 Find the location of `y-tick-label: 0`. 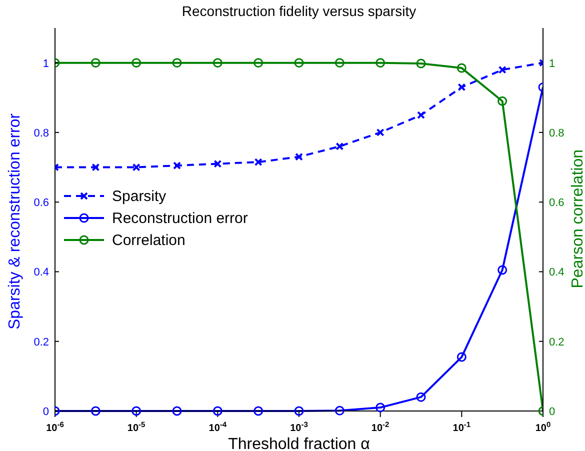

y-tick-label: 0 is located at coordinates (45, 412).